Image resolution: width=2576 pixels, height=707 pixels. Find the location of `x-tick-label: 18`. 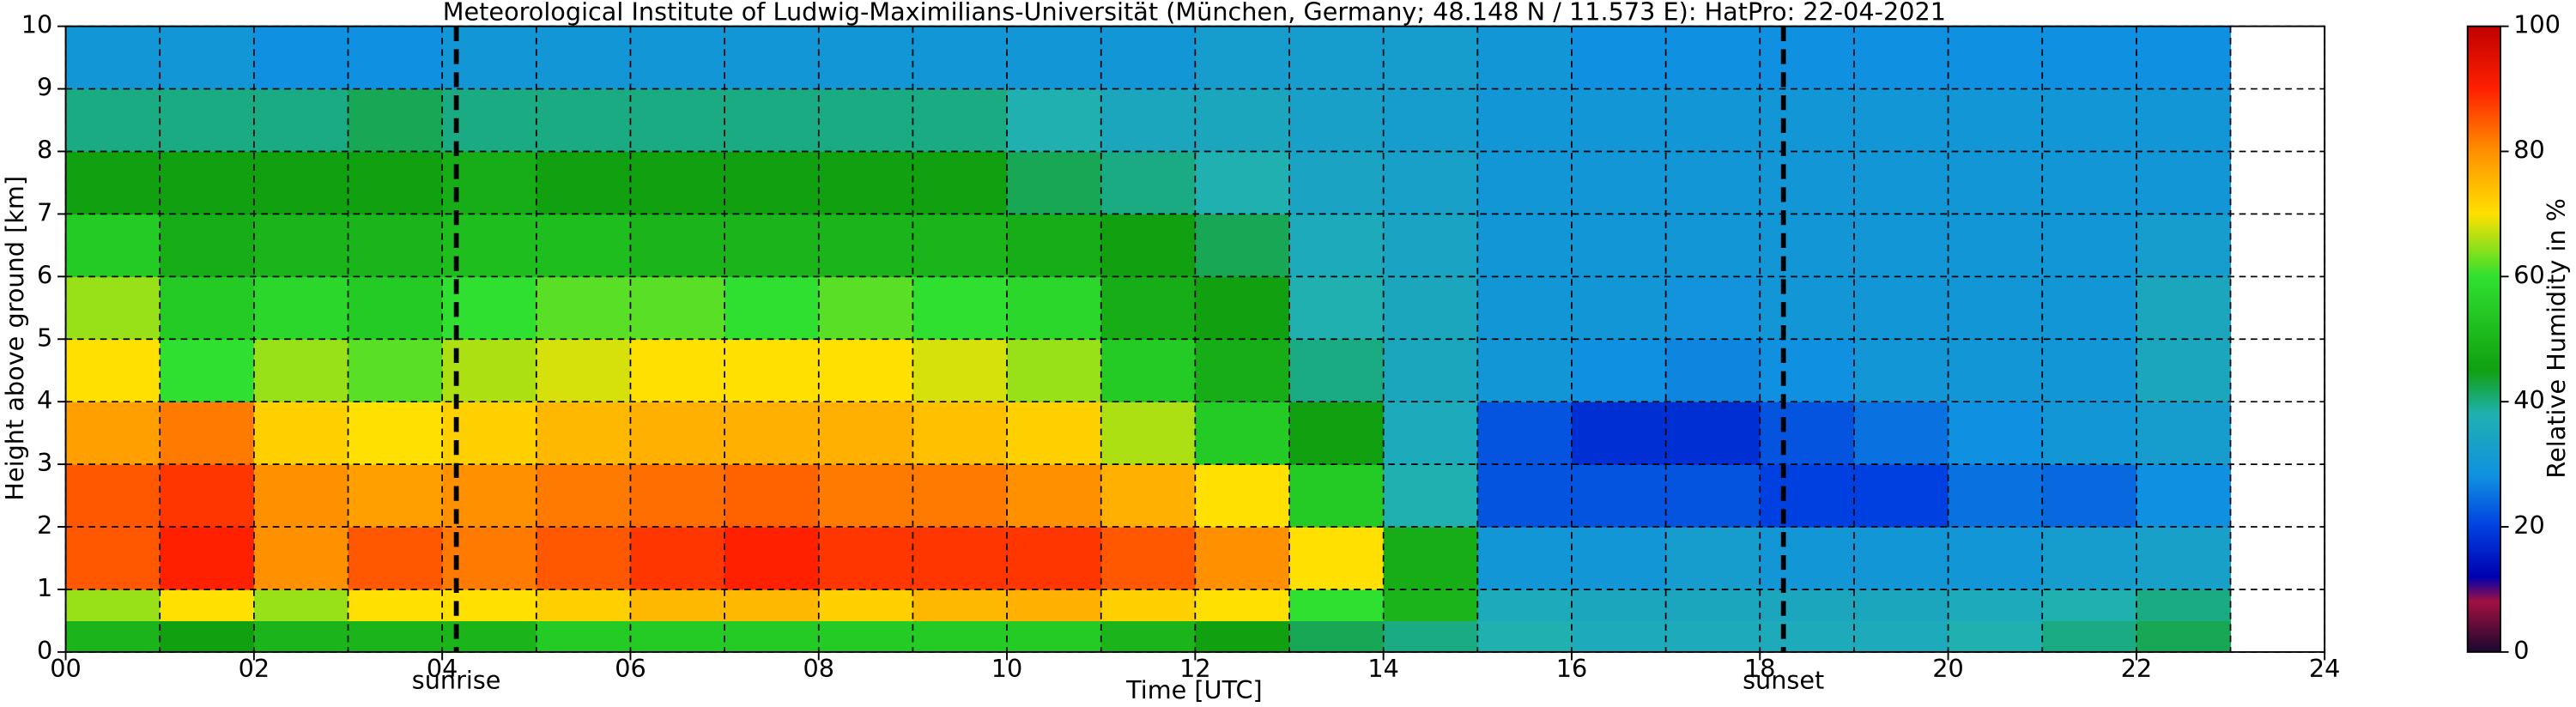

x-tick-label: 18 is located at coordinates (1760, 668).